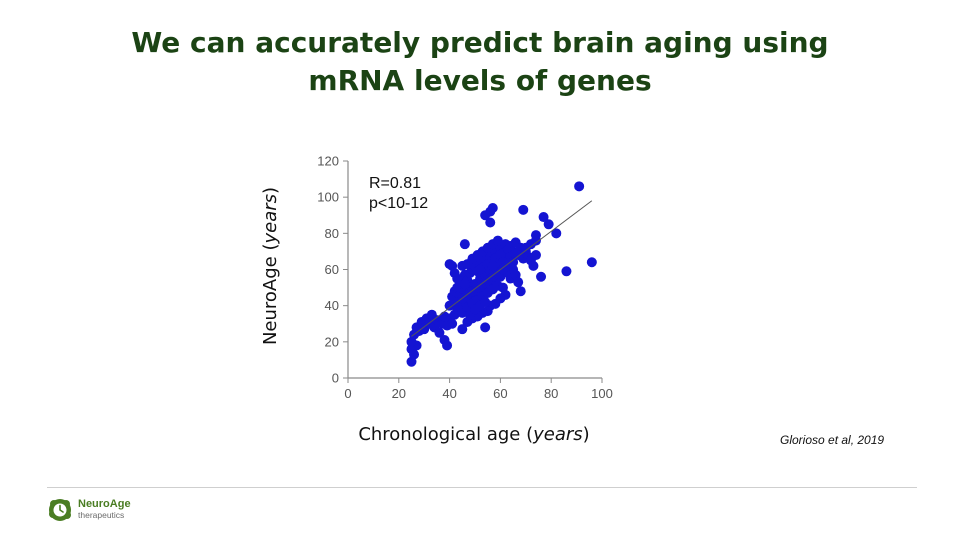 This screenshot has width=960, height=540. I want to click on x-tick-label: 100, so click(602, 393).